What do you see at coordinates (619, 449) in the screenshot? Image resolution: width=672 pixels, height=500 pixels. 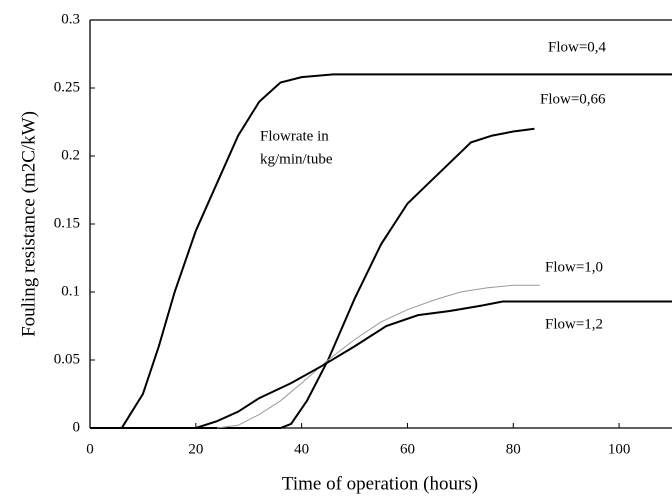 I see `x-tick-label: 100` at bounding box center [619, 449].